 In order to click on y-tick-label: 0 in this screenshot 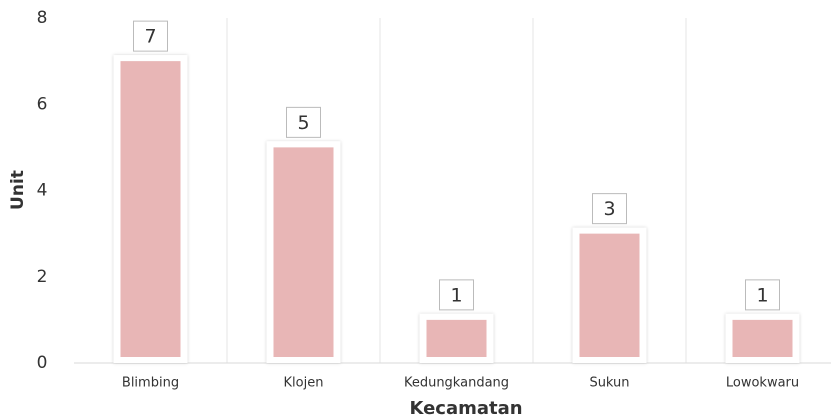, I will do `click(42, 363)`.